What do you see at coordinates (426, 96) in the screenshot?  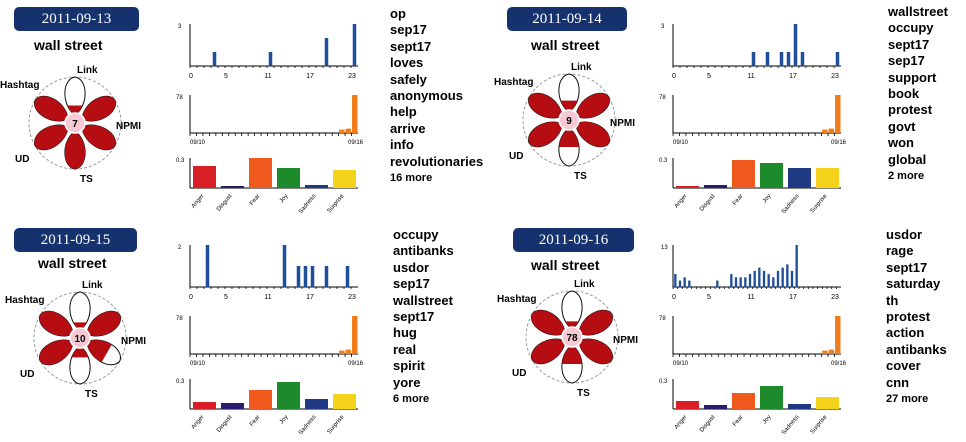 I see `word-item: anonymous` at bounding box center [426, 96].